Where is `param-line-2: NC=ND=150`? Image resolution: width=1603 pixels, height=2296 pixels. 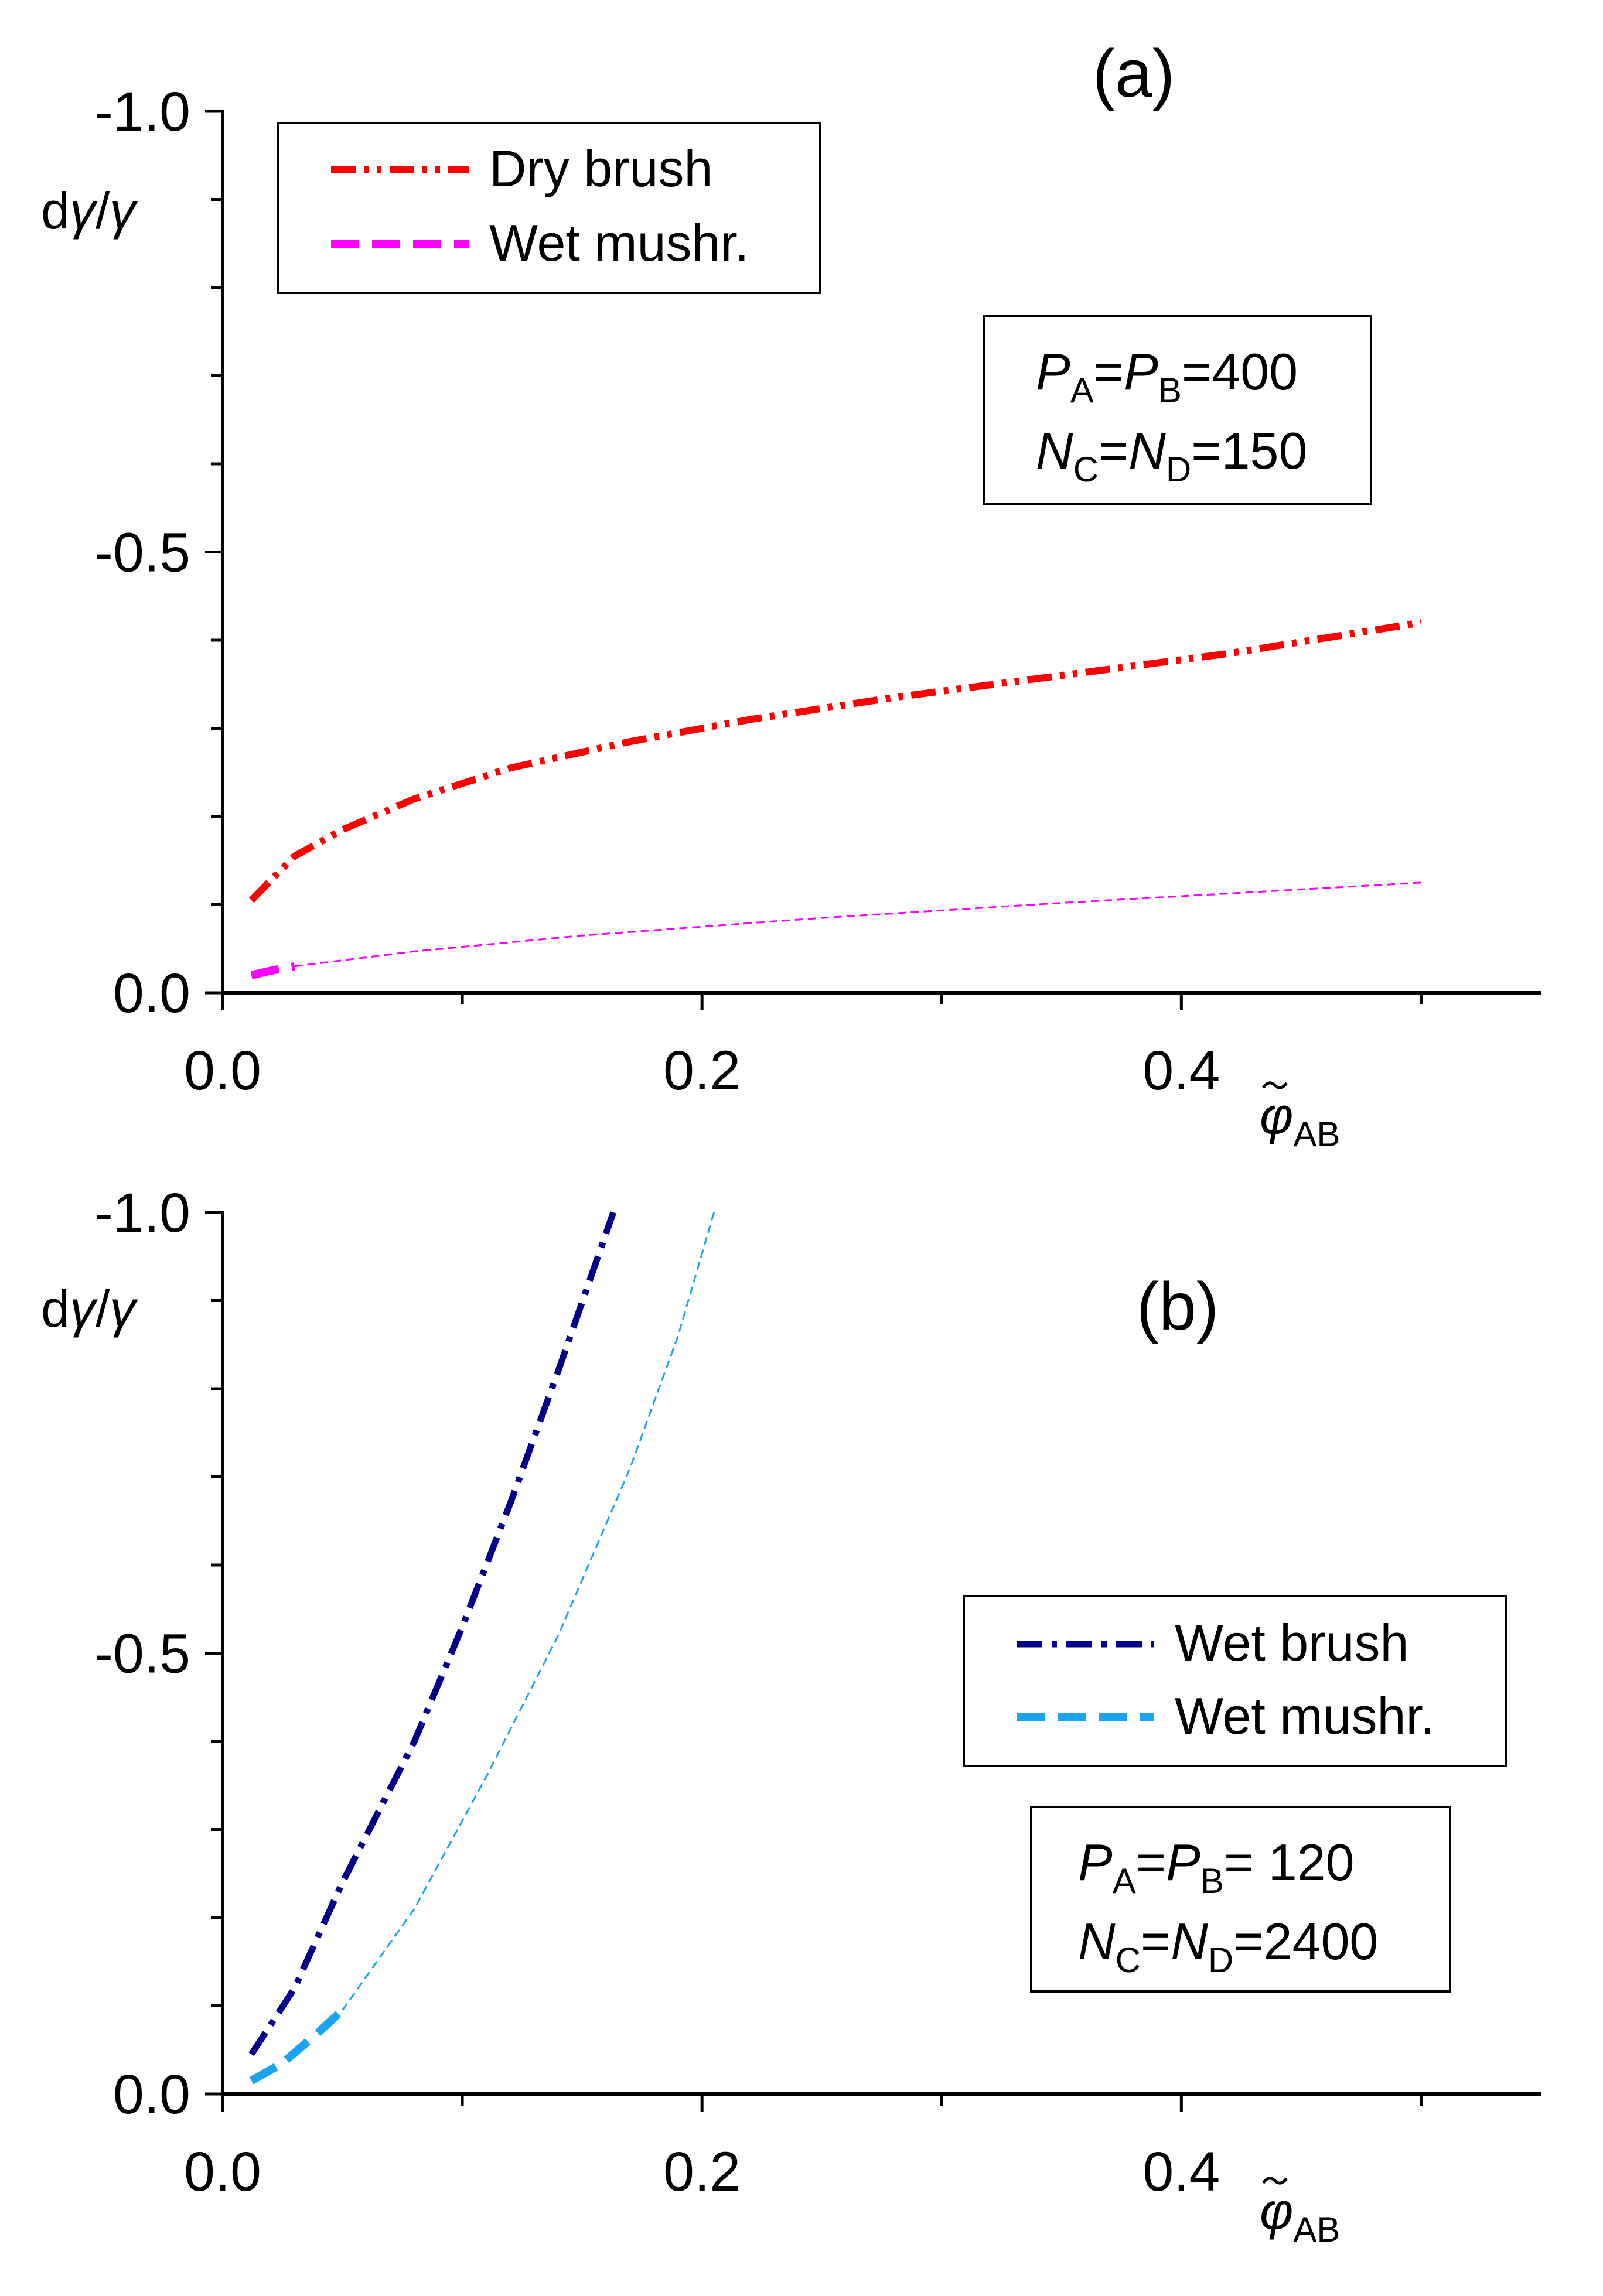 param-line-2: NC=ND=150 is located at coordinates (1171, 455).